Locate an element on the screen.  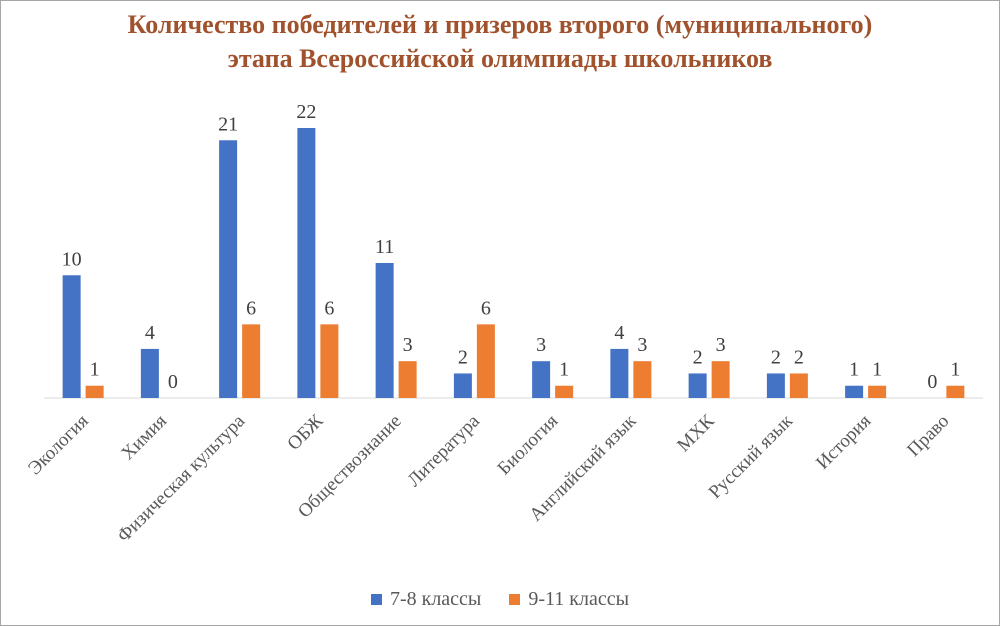
x-tick-label: Физическая культура is located at coordinates (181, 478).